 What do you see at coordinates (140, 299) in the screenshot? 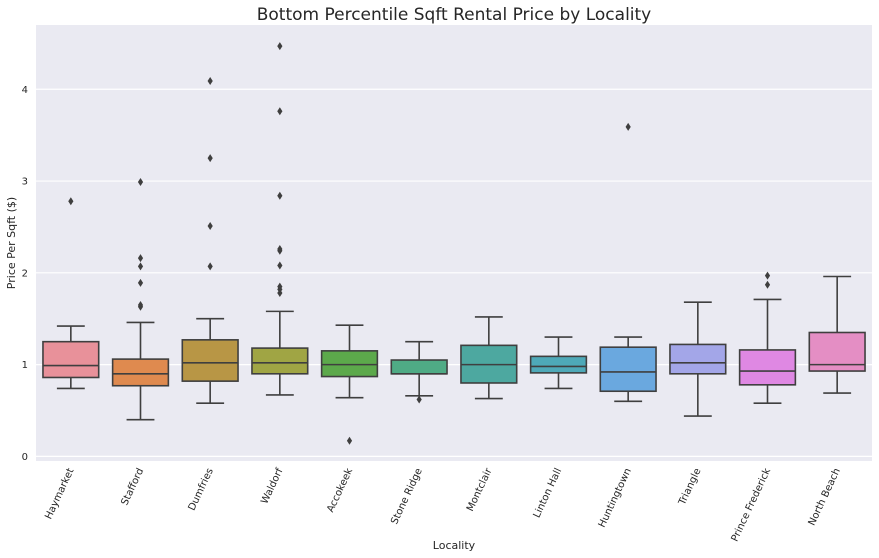
I see `box-stafford` at bounding box center [140, 299].